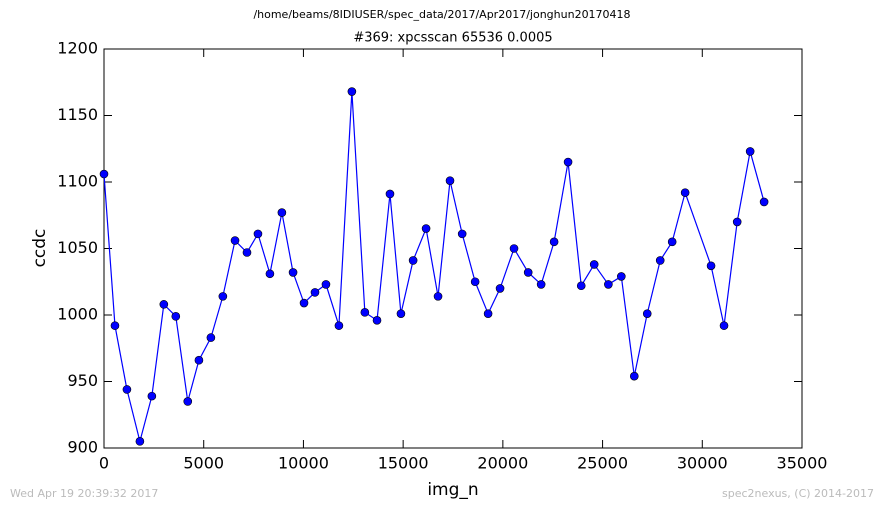  I want to click on x-tick-label: 0, so click(104, 463).